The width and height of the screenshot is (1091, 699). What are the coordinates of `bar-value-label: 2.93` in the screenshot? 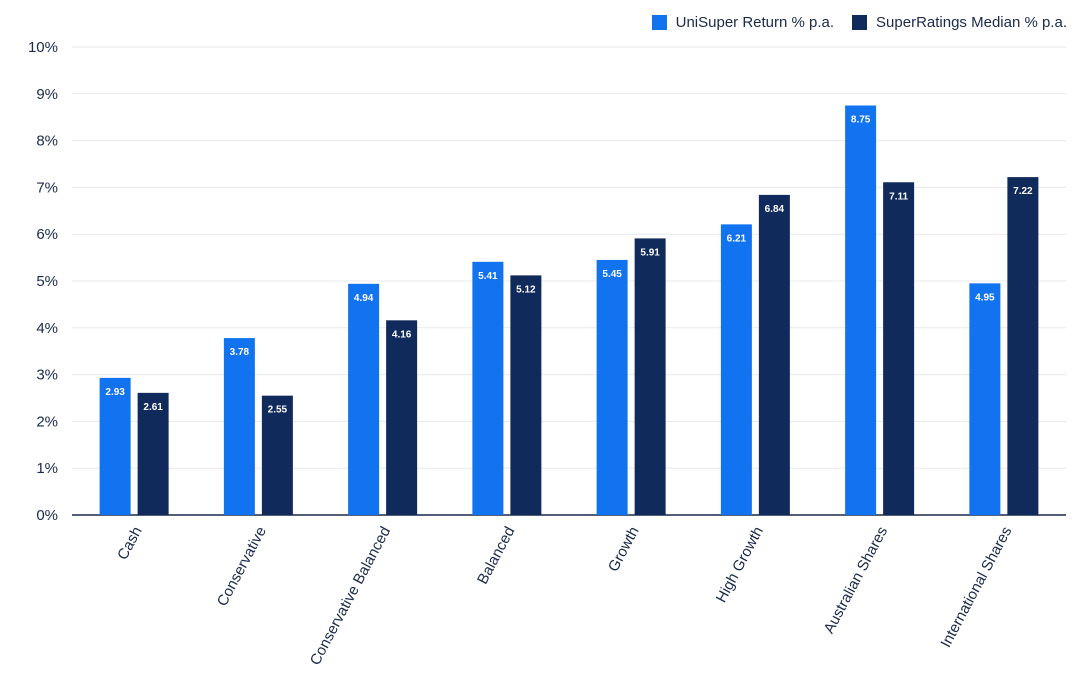 It's located at (115, 392).